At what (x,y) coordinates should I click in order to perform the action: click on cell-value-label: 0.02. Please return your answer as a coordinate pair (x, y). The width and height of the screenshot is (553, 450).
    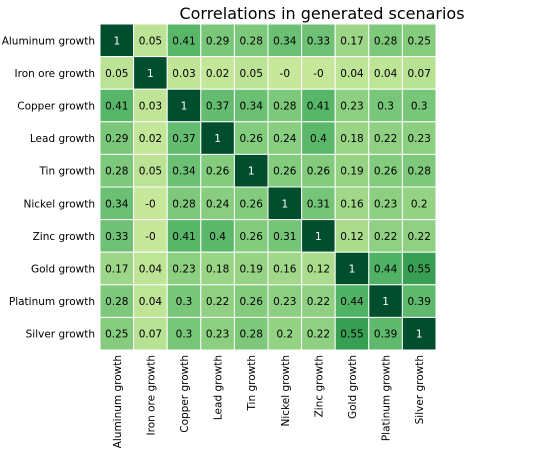
    Looking at the image, I should click on (150, 139).